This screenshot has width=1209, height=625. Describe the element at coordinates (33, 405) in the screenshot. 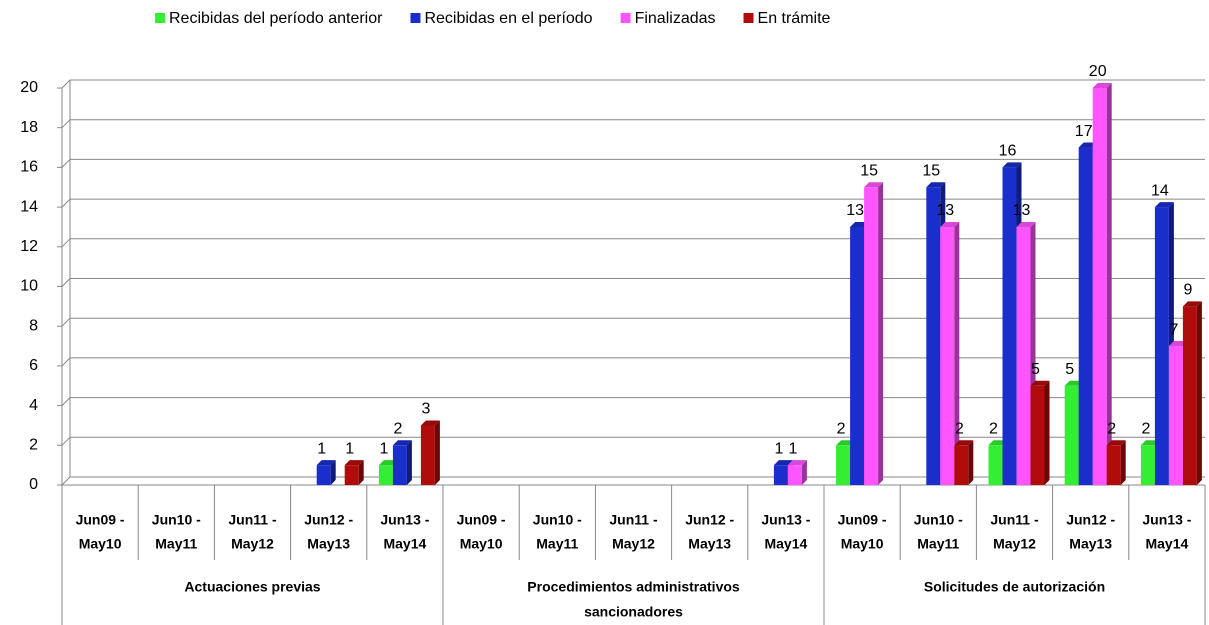

I see `y-tick-label: 4` at that location.